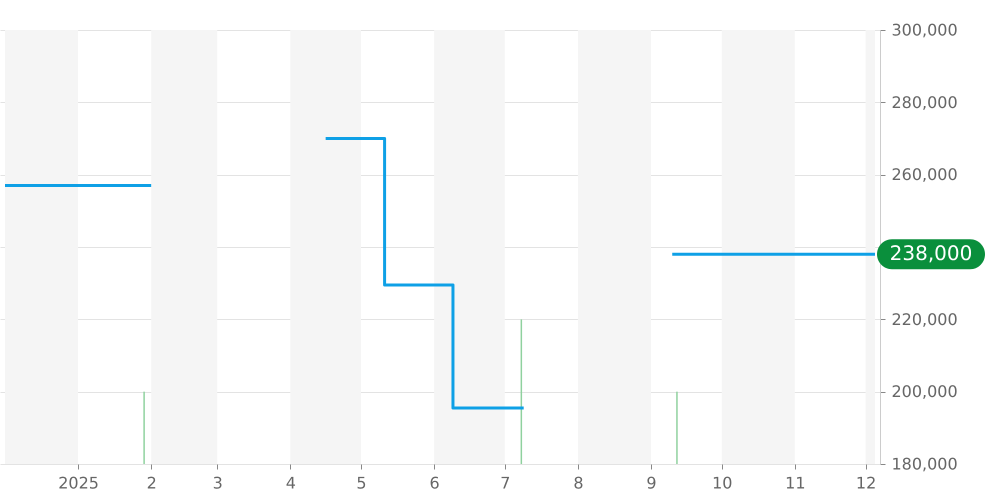  Describe the element at coordinates (925, 174) in the screenshot. I see `y-tick-label: 260,000` at that location.